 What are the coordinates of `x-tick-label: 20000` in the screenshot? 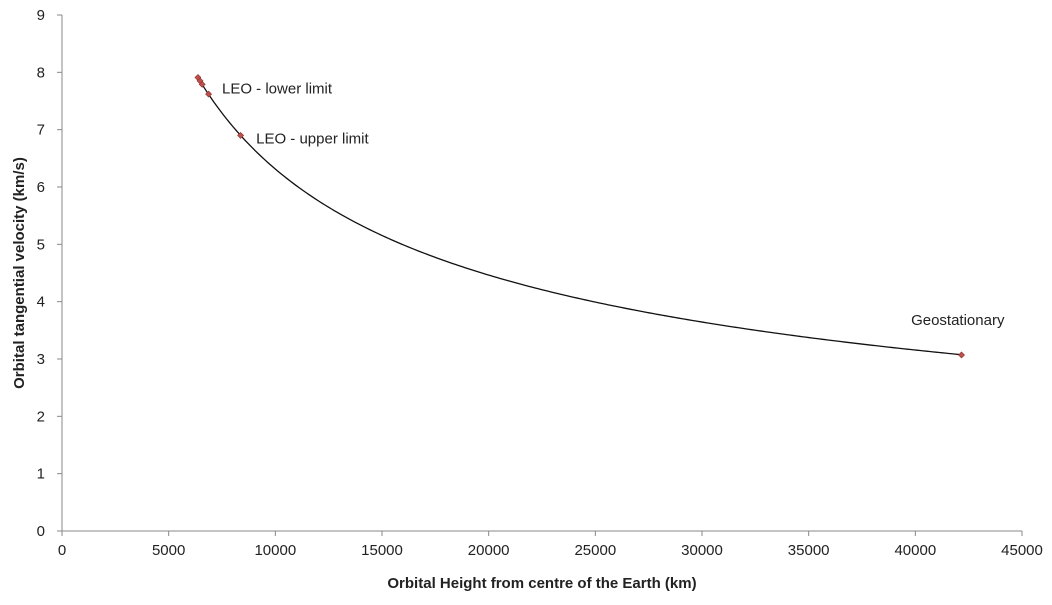 It's located at (489, 550).